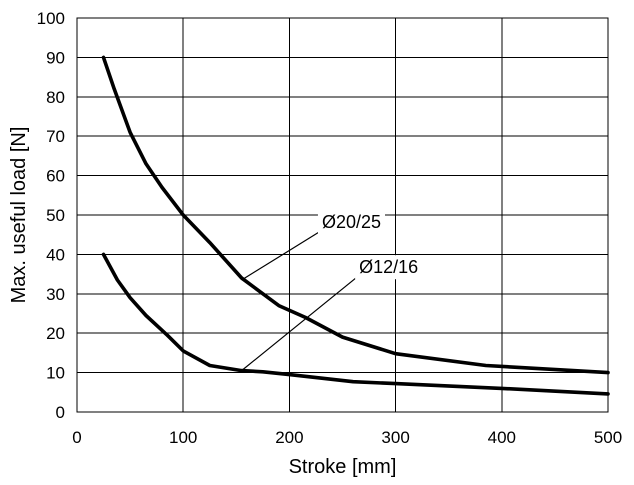  Describe the element at coordinates (608, 437) in the screenshot. I see `x-tick-label: 500` at that location.